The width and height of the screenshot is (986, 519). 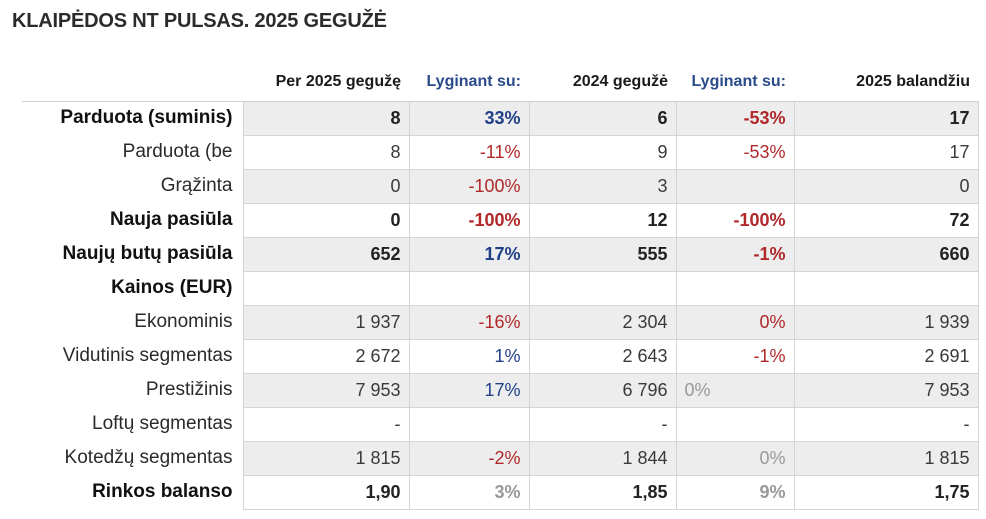 I want to click on cell-value: 9, so click(x=602, y=152).